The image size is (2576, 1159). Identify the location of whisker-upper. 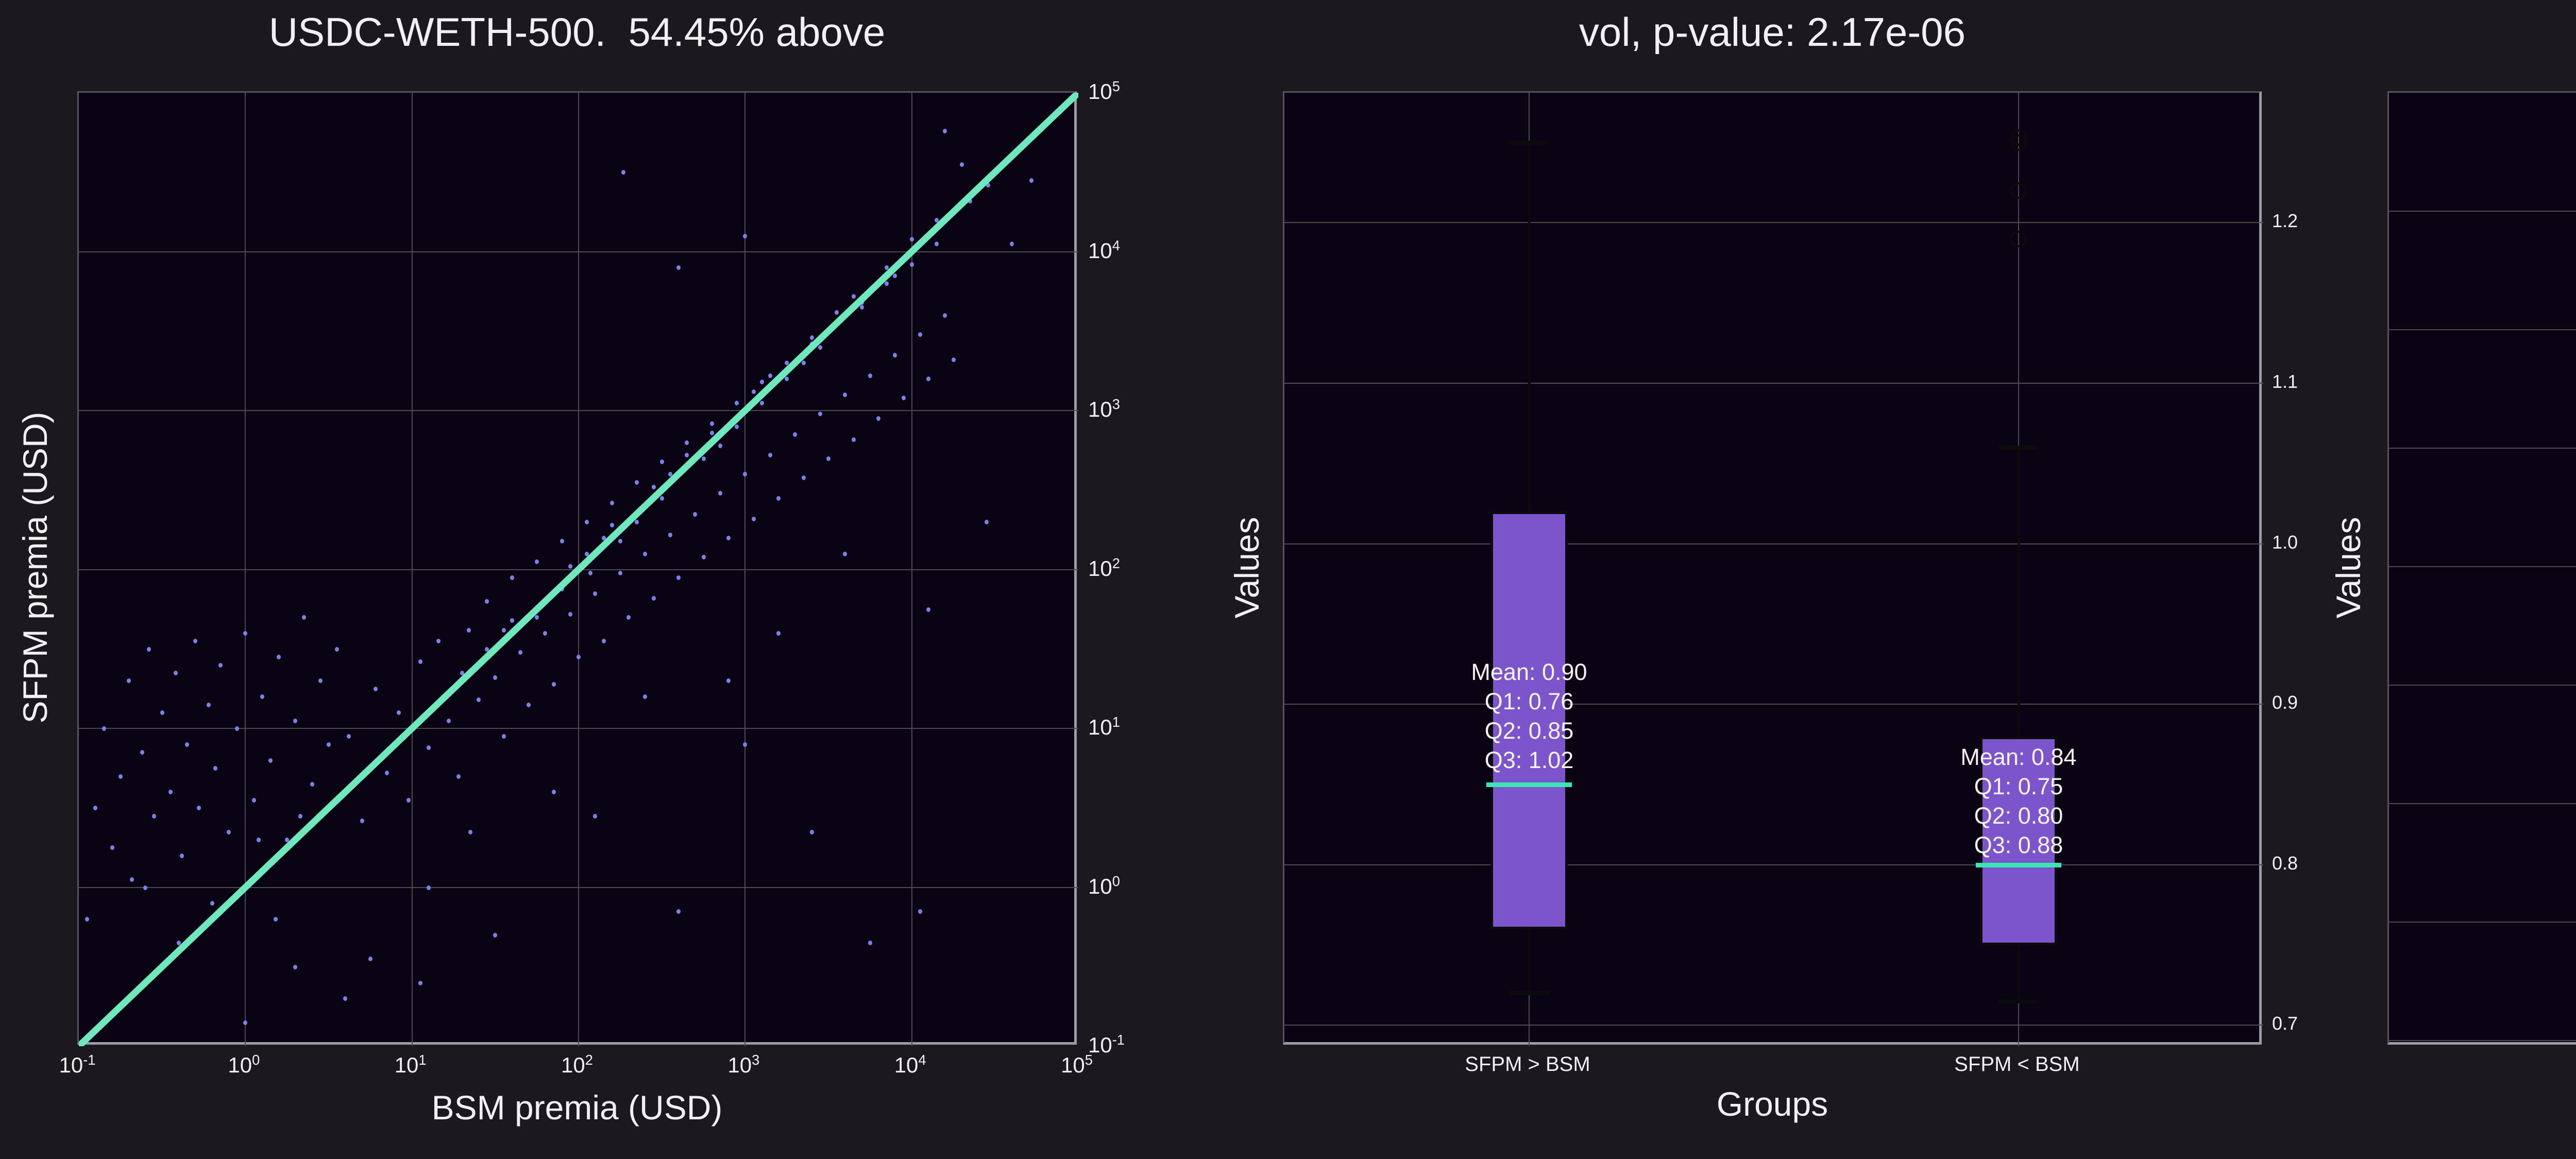
(2019, 592).